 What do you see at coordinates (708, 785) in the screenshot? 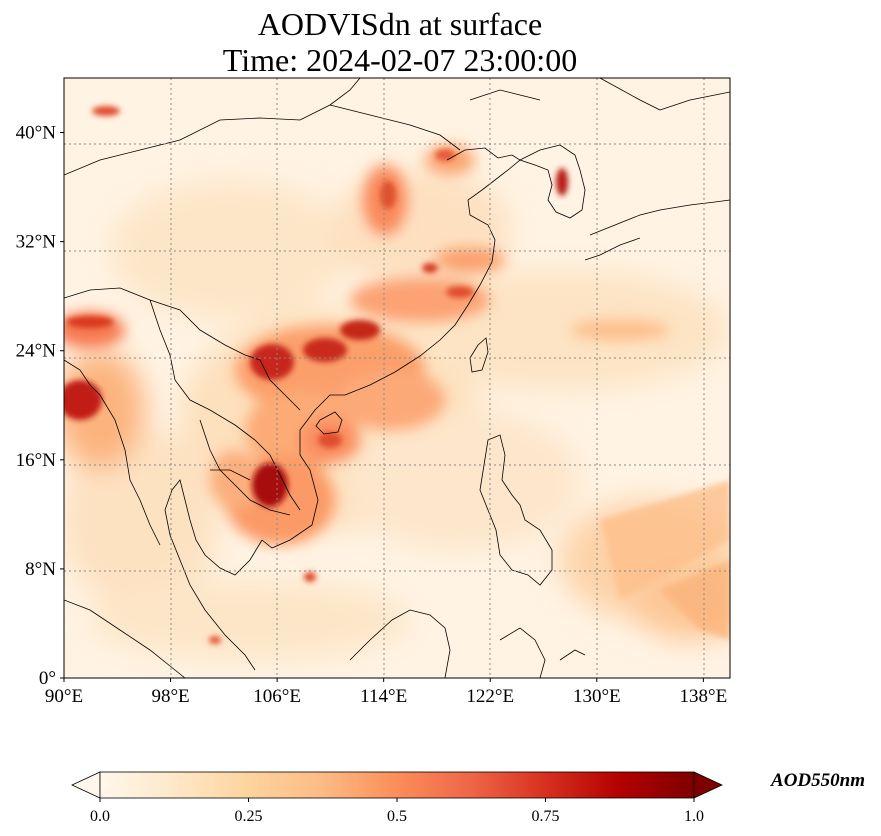
I see `colorbar-extend-max` at bounding box center [708, 785].